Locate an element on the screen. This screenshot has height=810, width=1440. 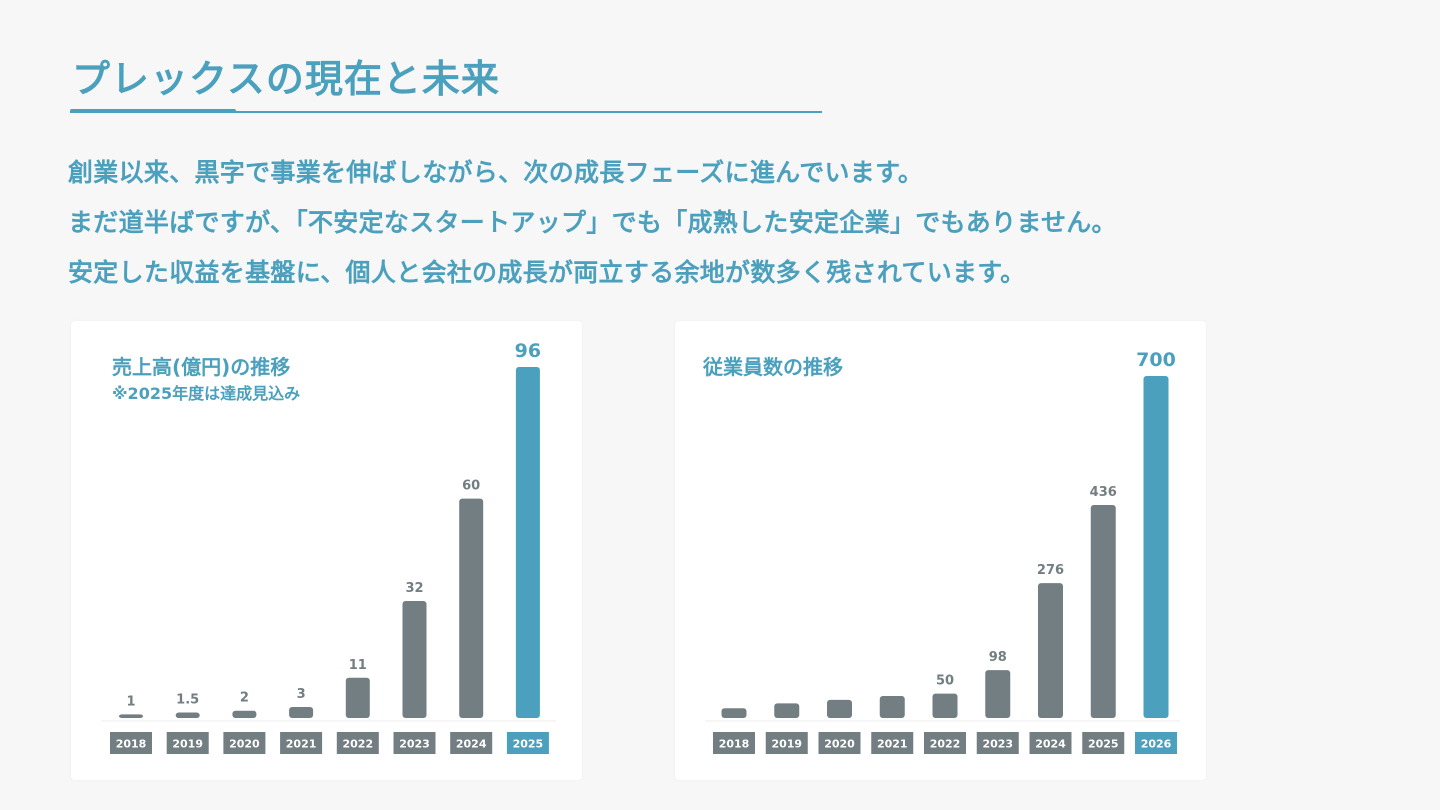
bar-2026 is located at coordinates (1156, 547).